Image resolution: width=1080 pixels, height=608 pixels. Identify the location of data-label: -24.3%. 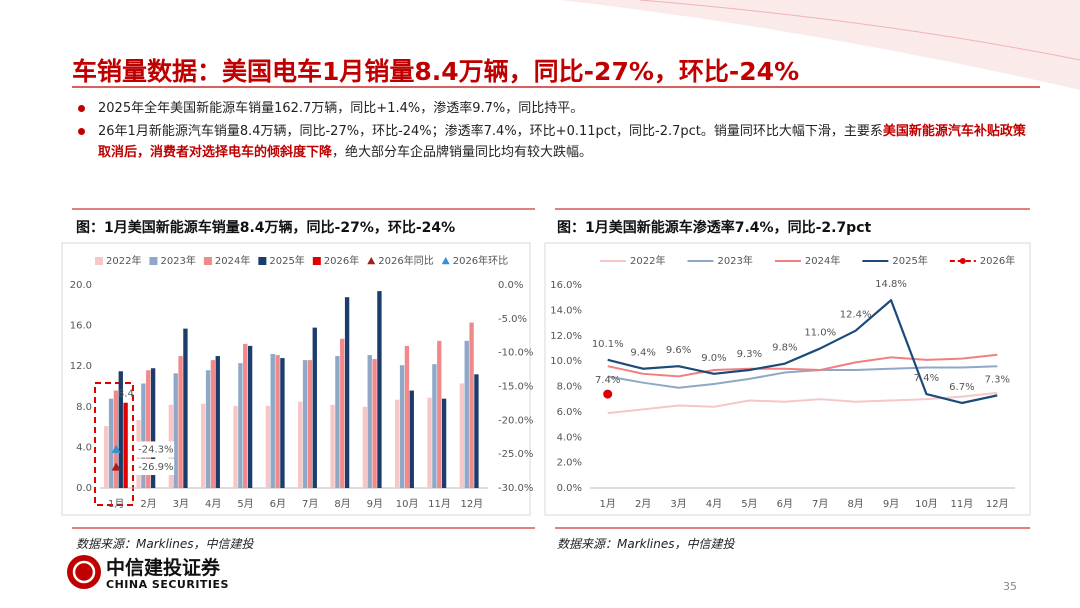
(155, 449).